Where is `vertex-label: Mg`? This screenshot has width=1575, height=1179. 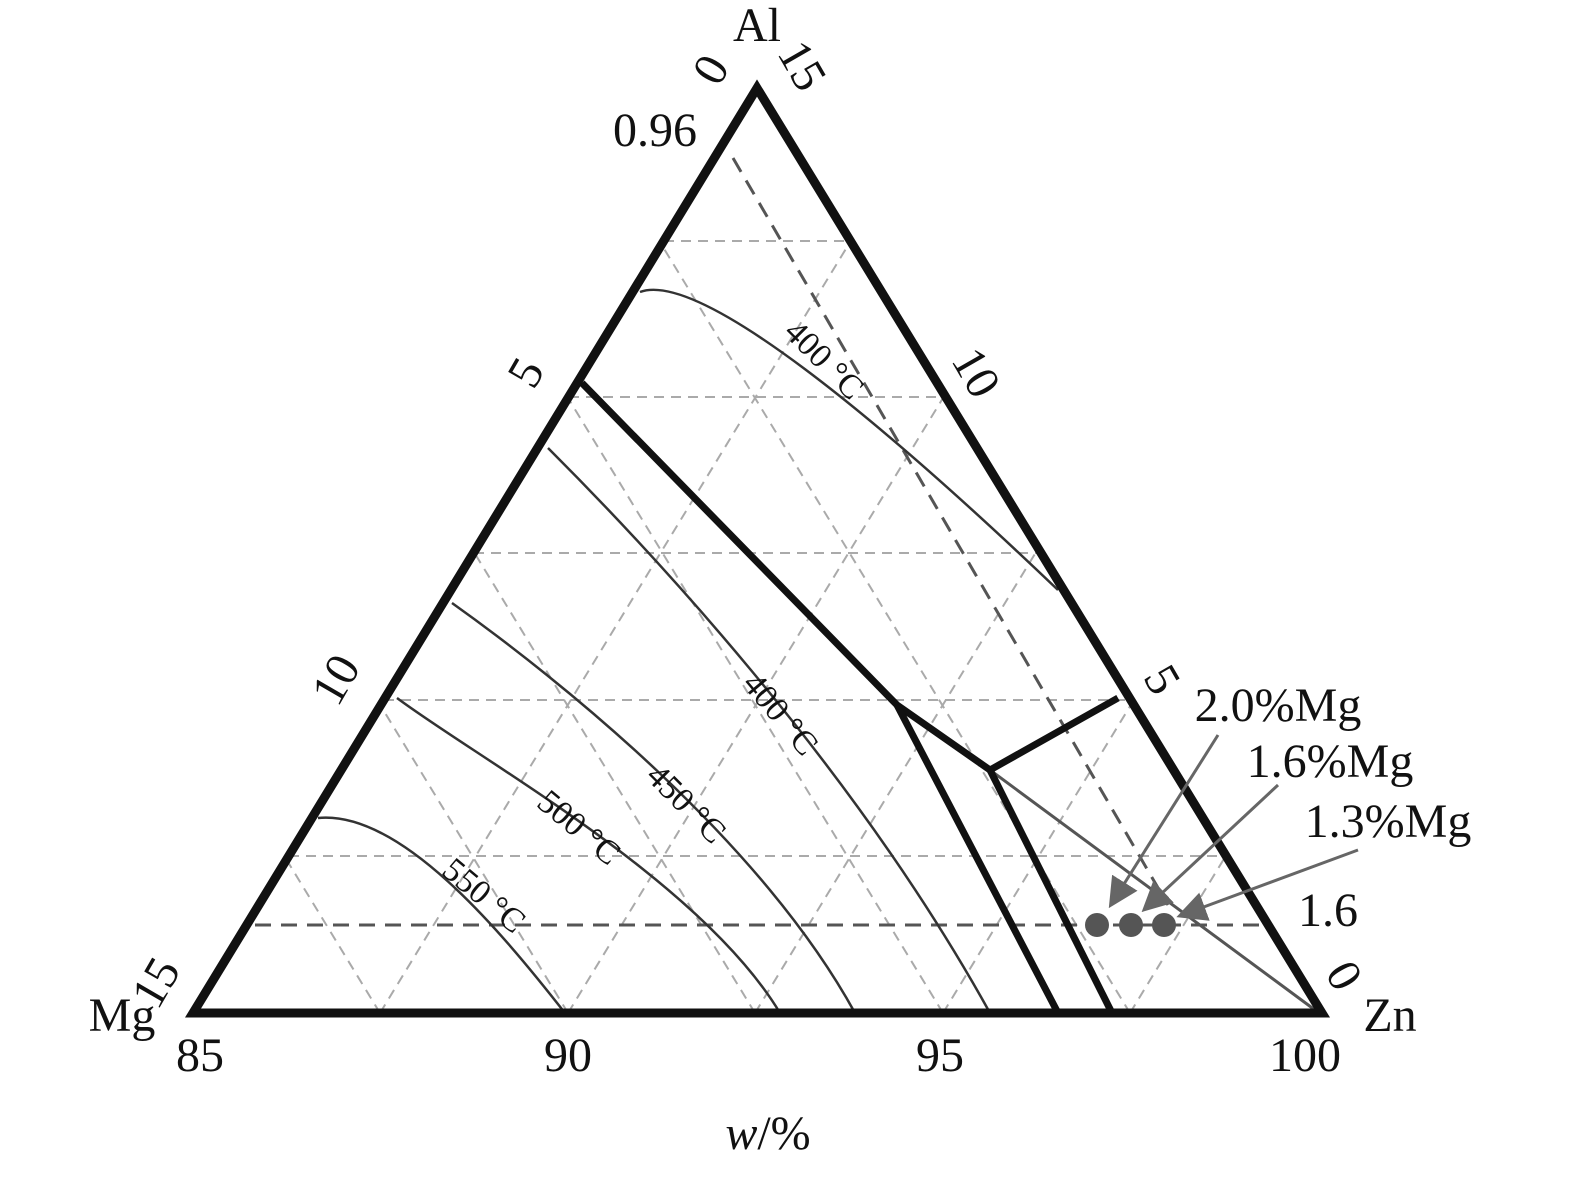
vertex-label: Mg is located at coordinates (122, 1015).